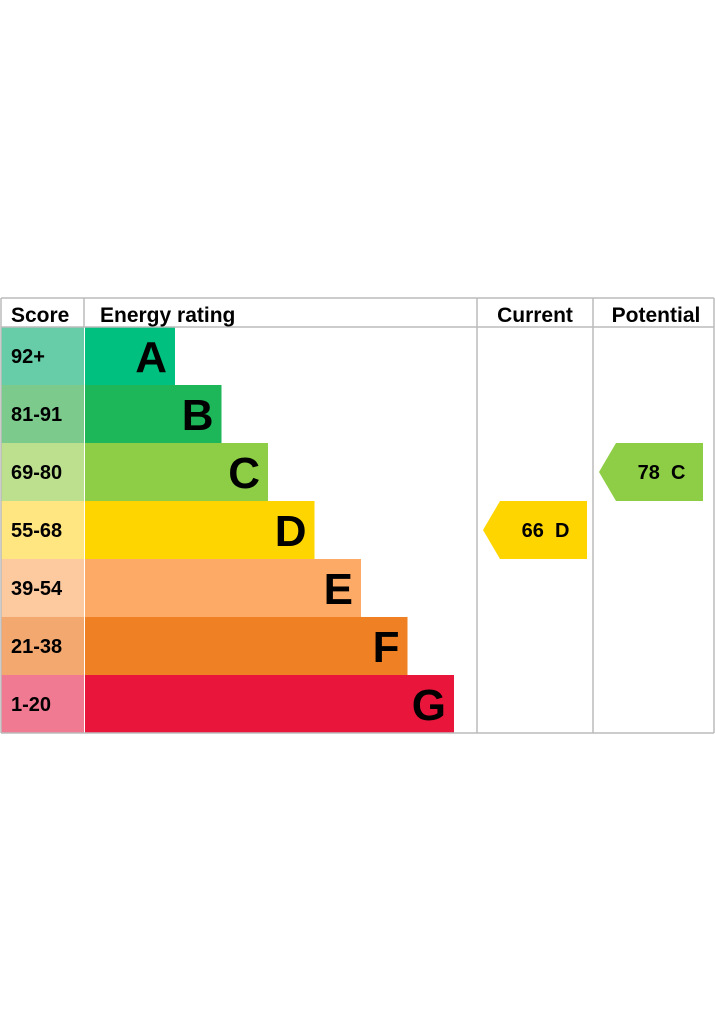  I want to click on header-energy-rating: Energy rating, so click(167, 315).